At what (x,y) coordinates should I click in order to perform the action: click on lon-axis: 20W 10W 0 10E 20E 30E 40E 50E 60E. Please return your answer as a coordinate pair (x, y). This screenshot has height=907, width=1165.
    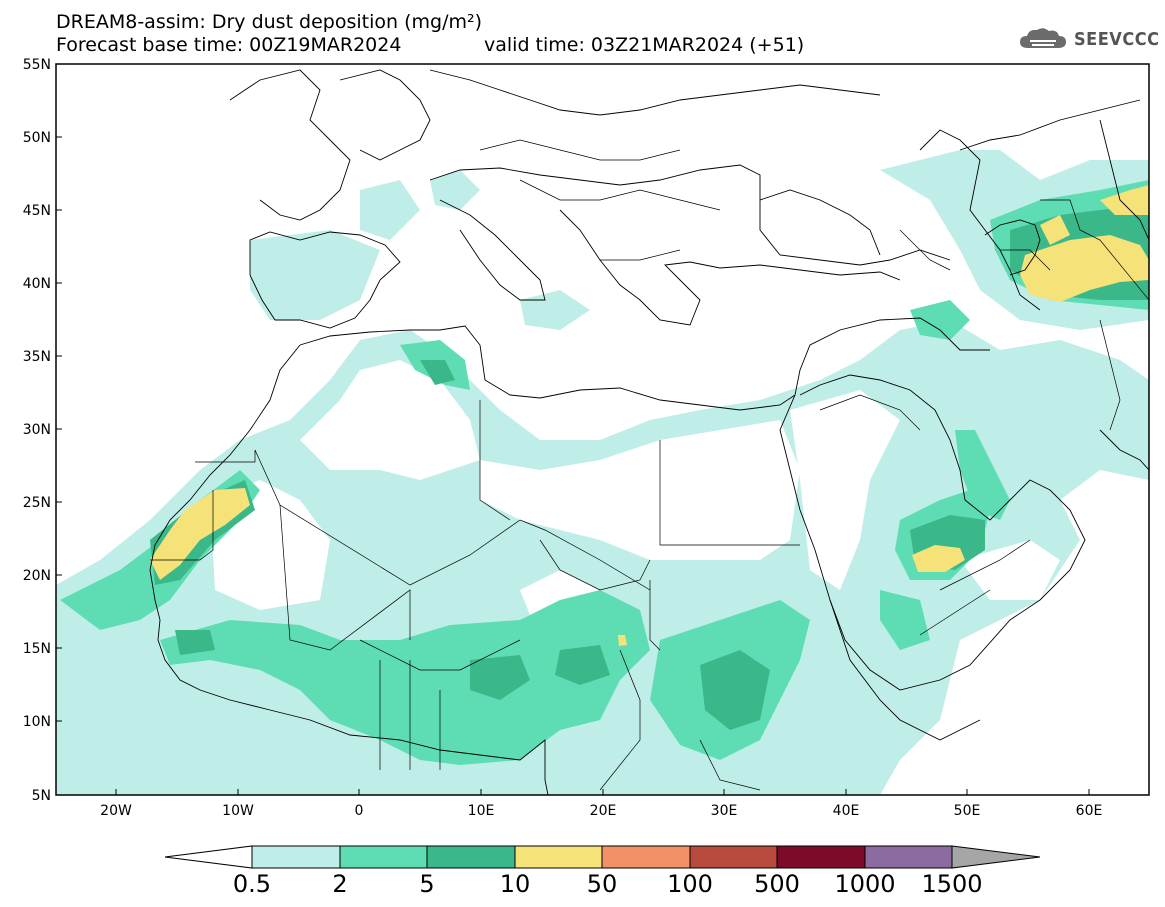
    Looking at the image, I should click on (601, 804).